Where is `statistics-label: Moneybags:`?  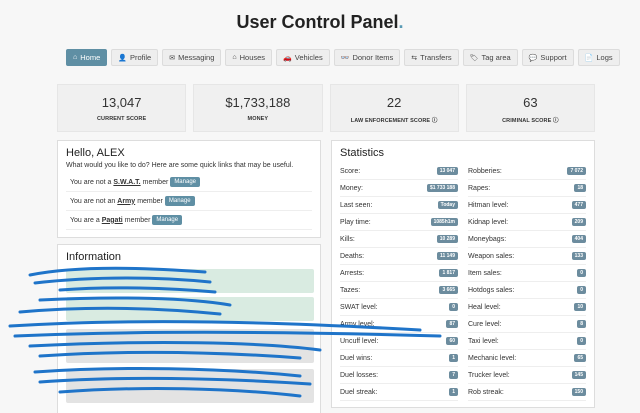 statistics-label: Moneybags: is located at coordinates (487, 239).